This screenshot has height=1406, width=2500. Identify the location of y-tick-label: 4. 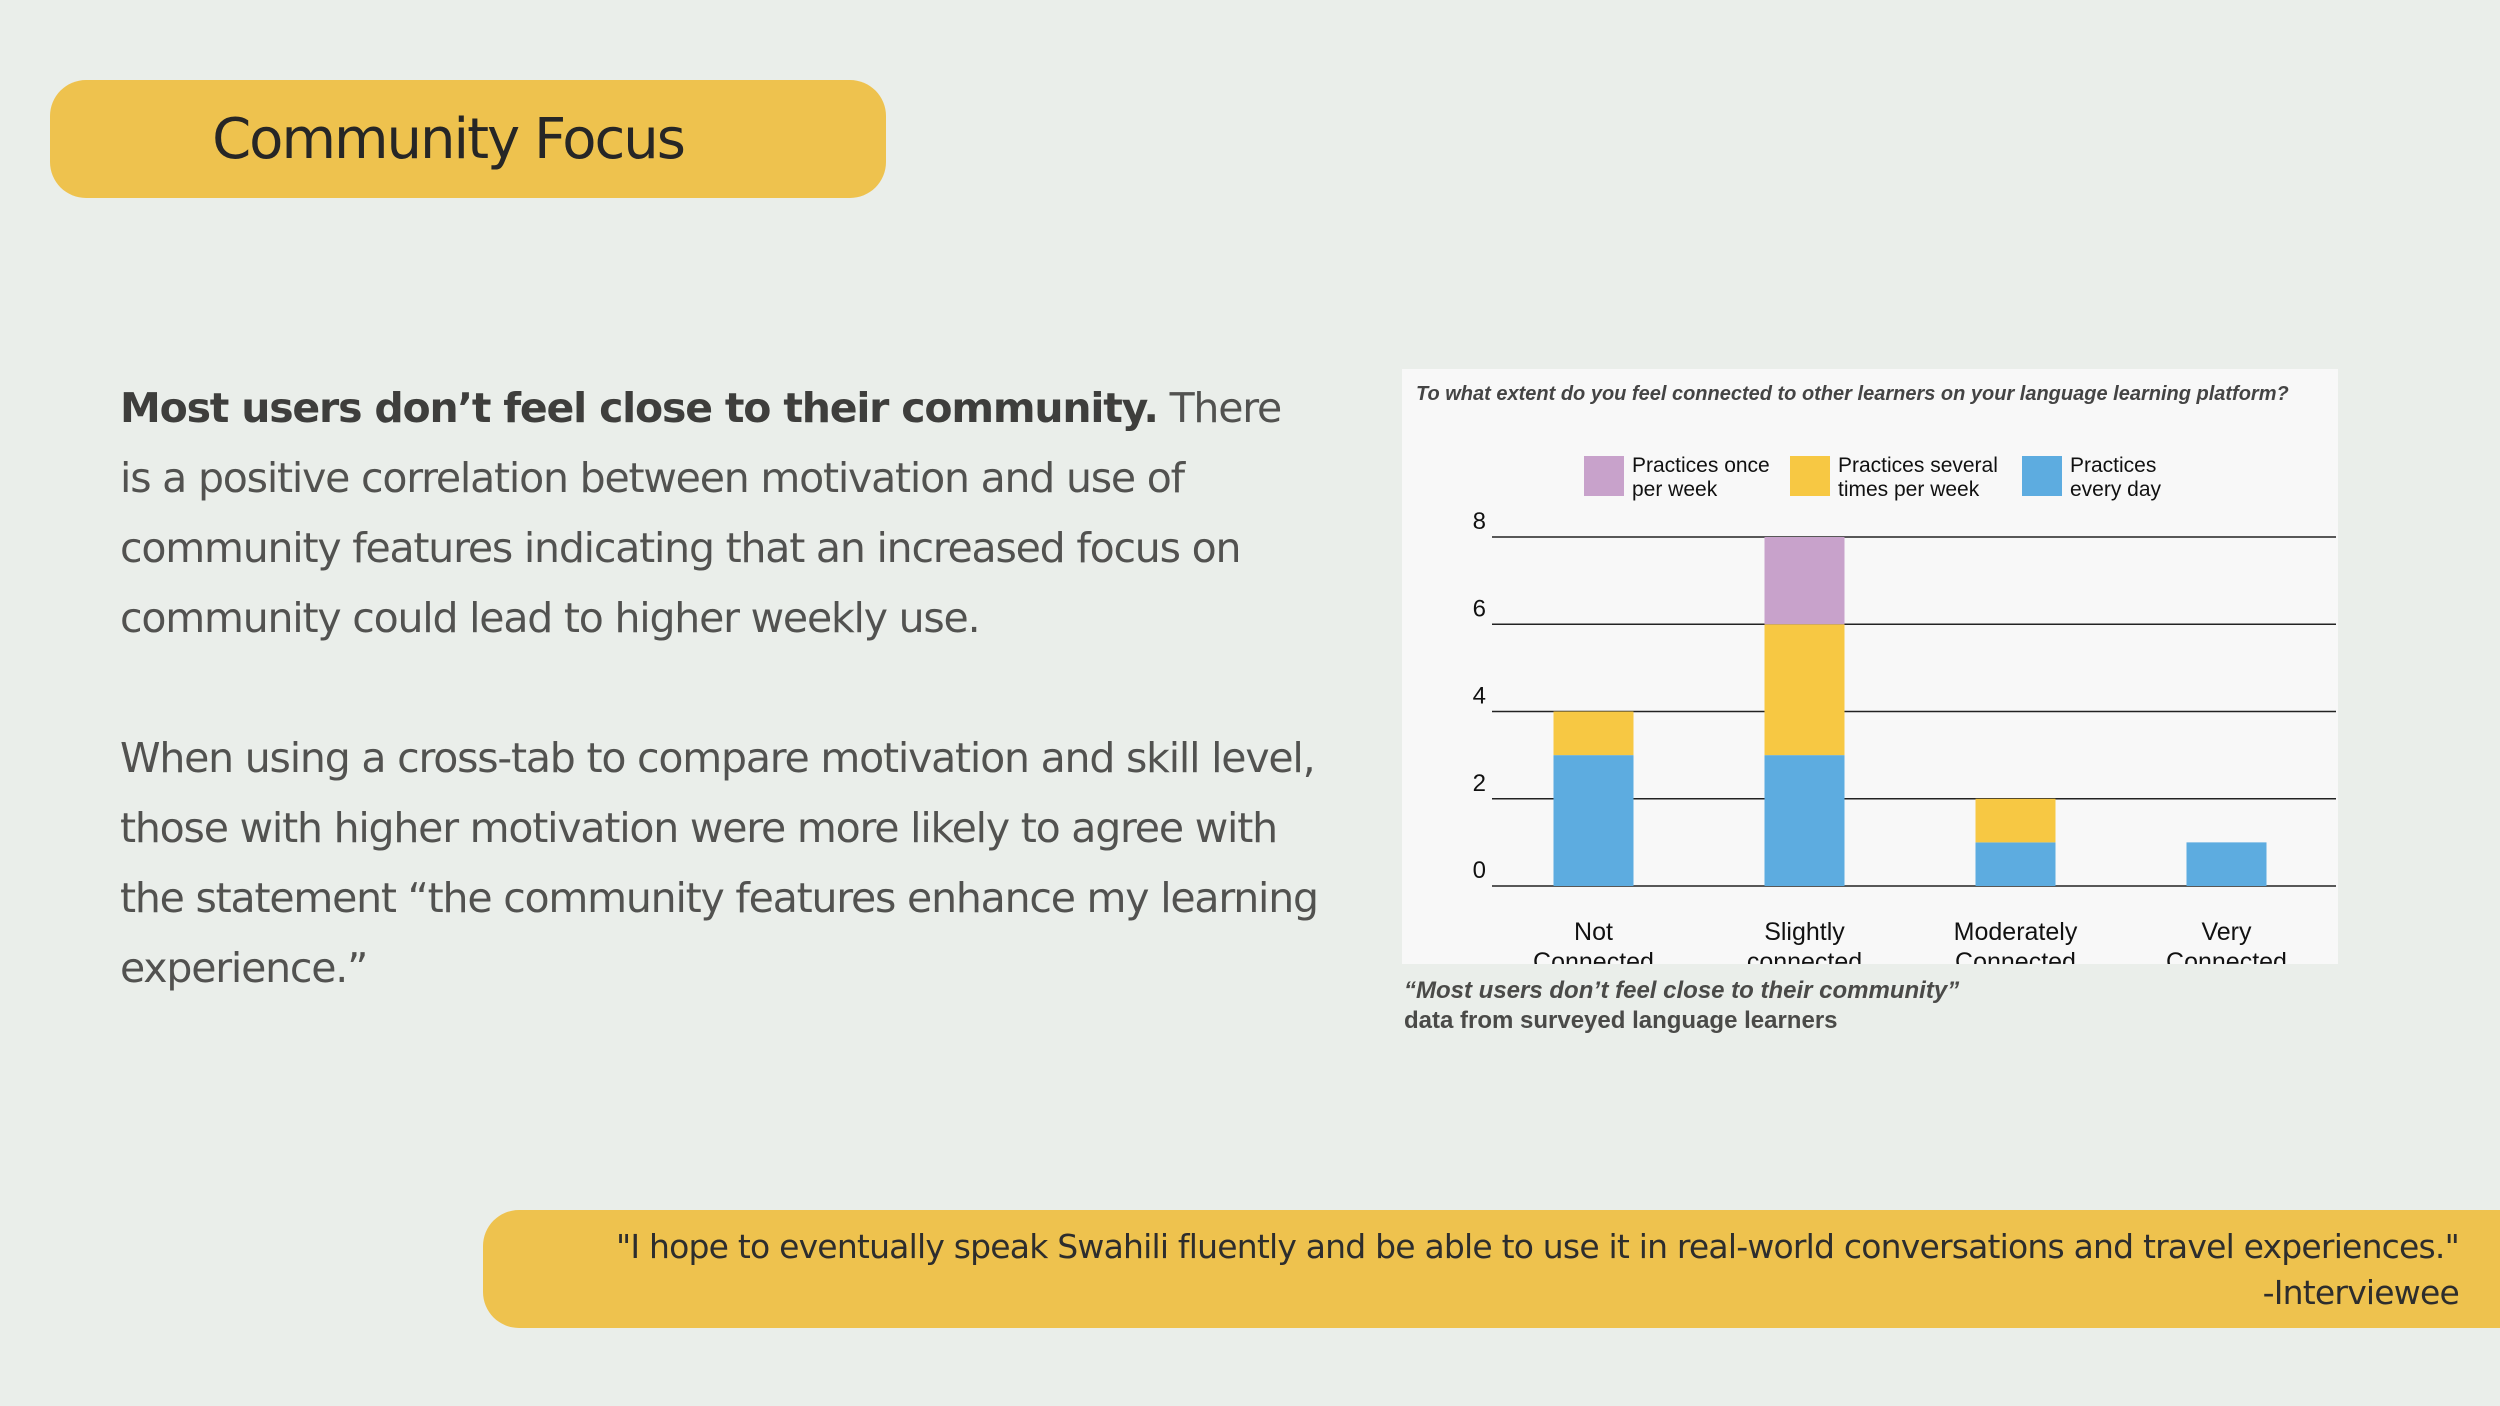
(1479, 696).